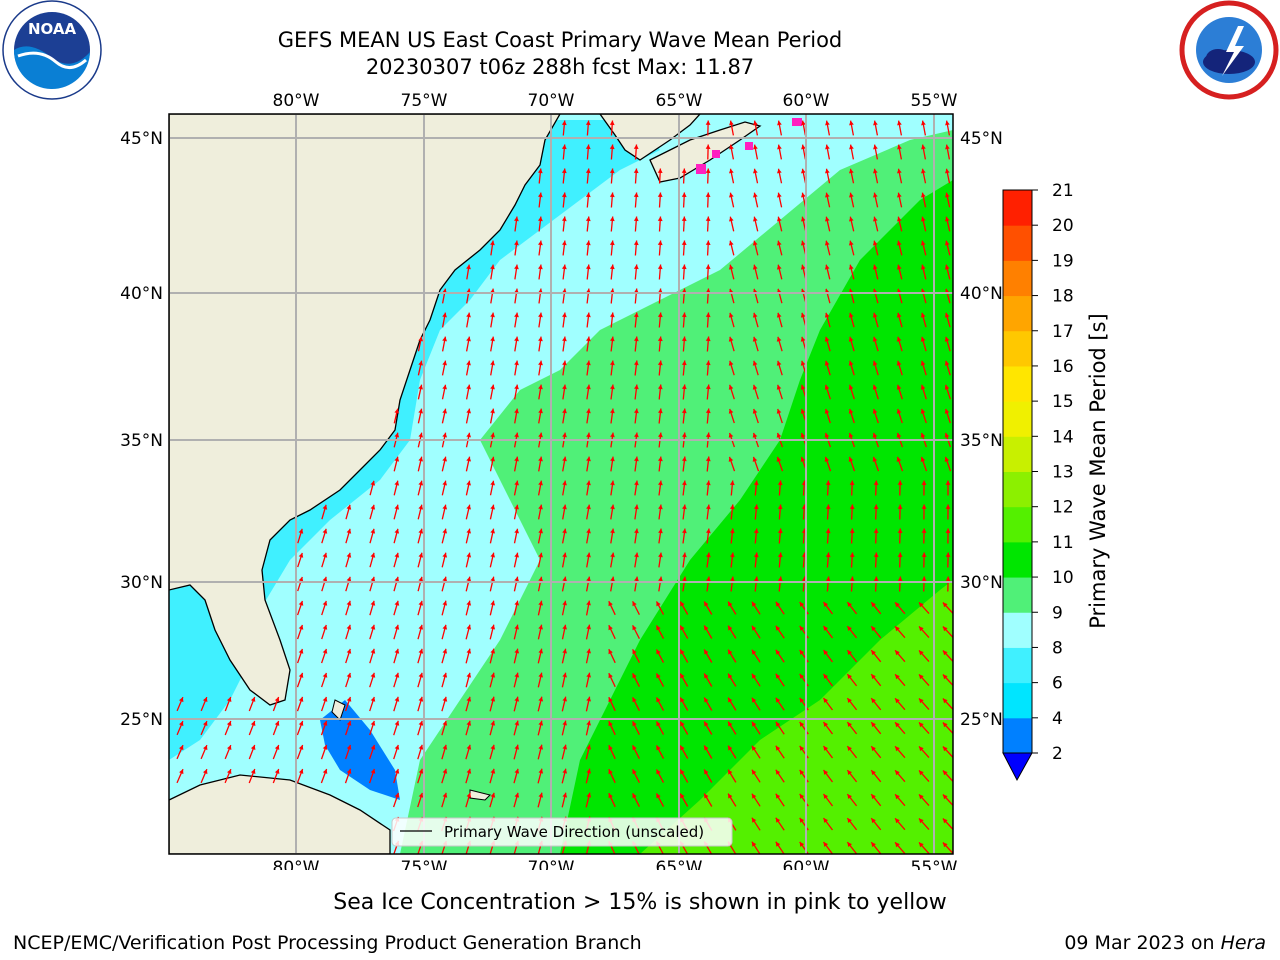 This screenshot has height=960, width=1280. Describe the element at coordinates (141, 139) in the screenshot. I see `lat-label: 45°N` at that location.